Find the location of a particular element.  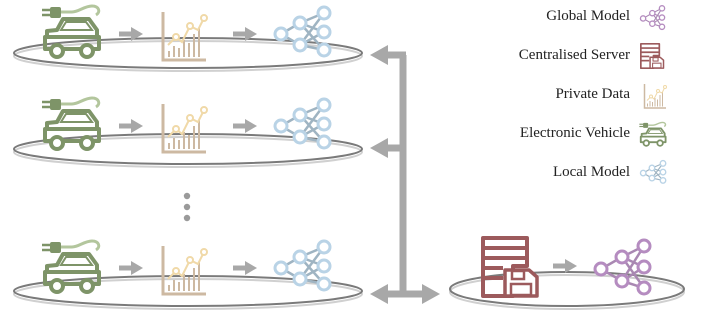

legend-label-local-model: Local Model is located at coordinates (591, 172).